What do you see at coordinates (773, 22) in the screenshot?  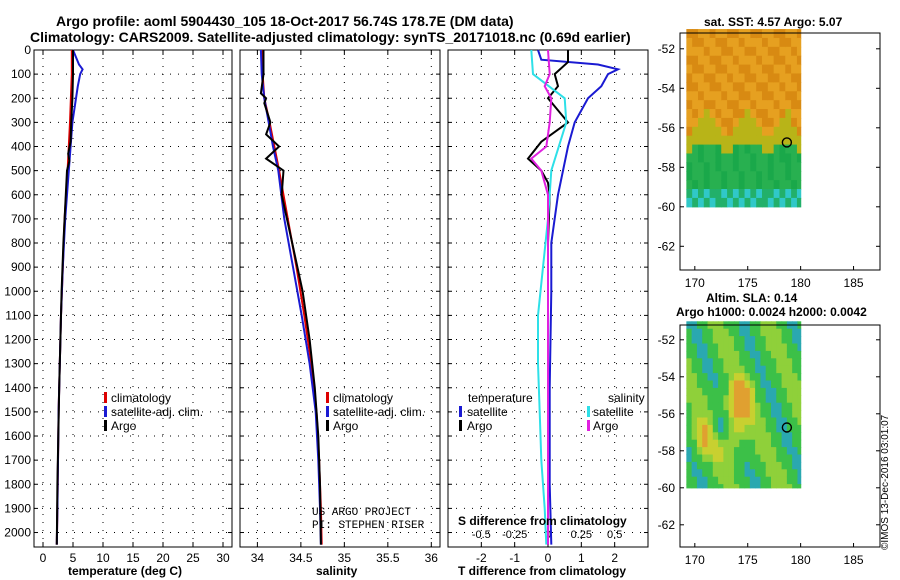 I see `map-title-sst: sat. SST: 4.57 Argo: 5.07` at bounding box center [773, 22].